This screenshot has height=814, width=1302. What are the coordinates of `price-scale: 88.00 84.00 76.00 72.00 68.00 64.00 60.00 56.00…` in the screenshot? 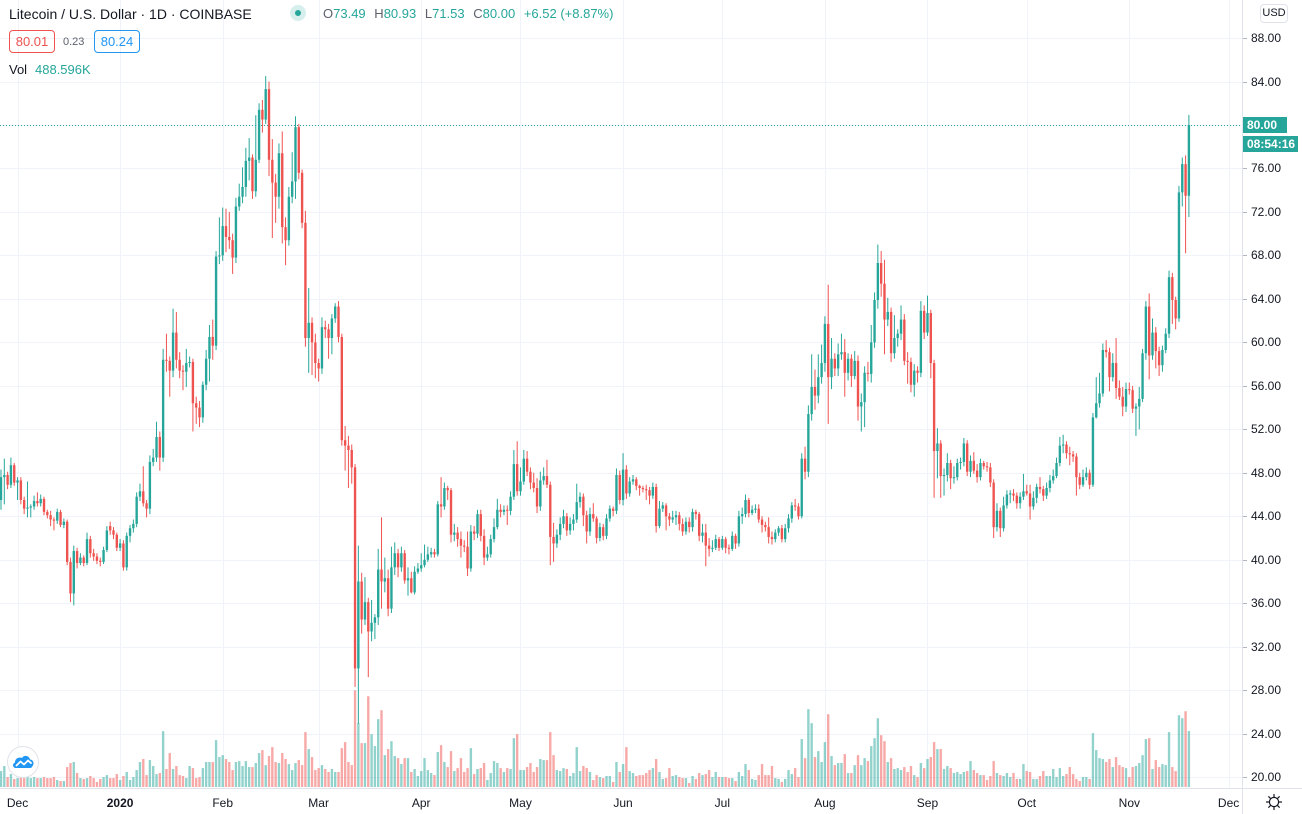 It's located at (1272, 394).